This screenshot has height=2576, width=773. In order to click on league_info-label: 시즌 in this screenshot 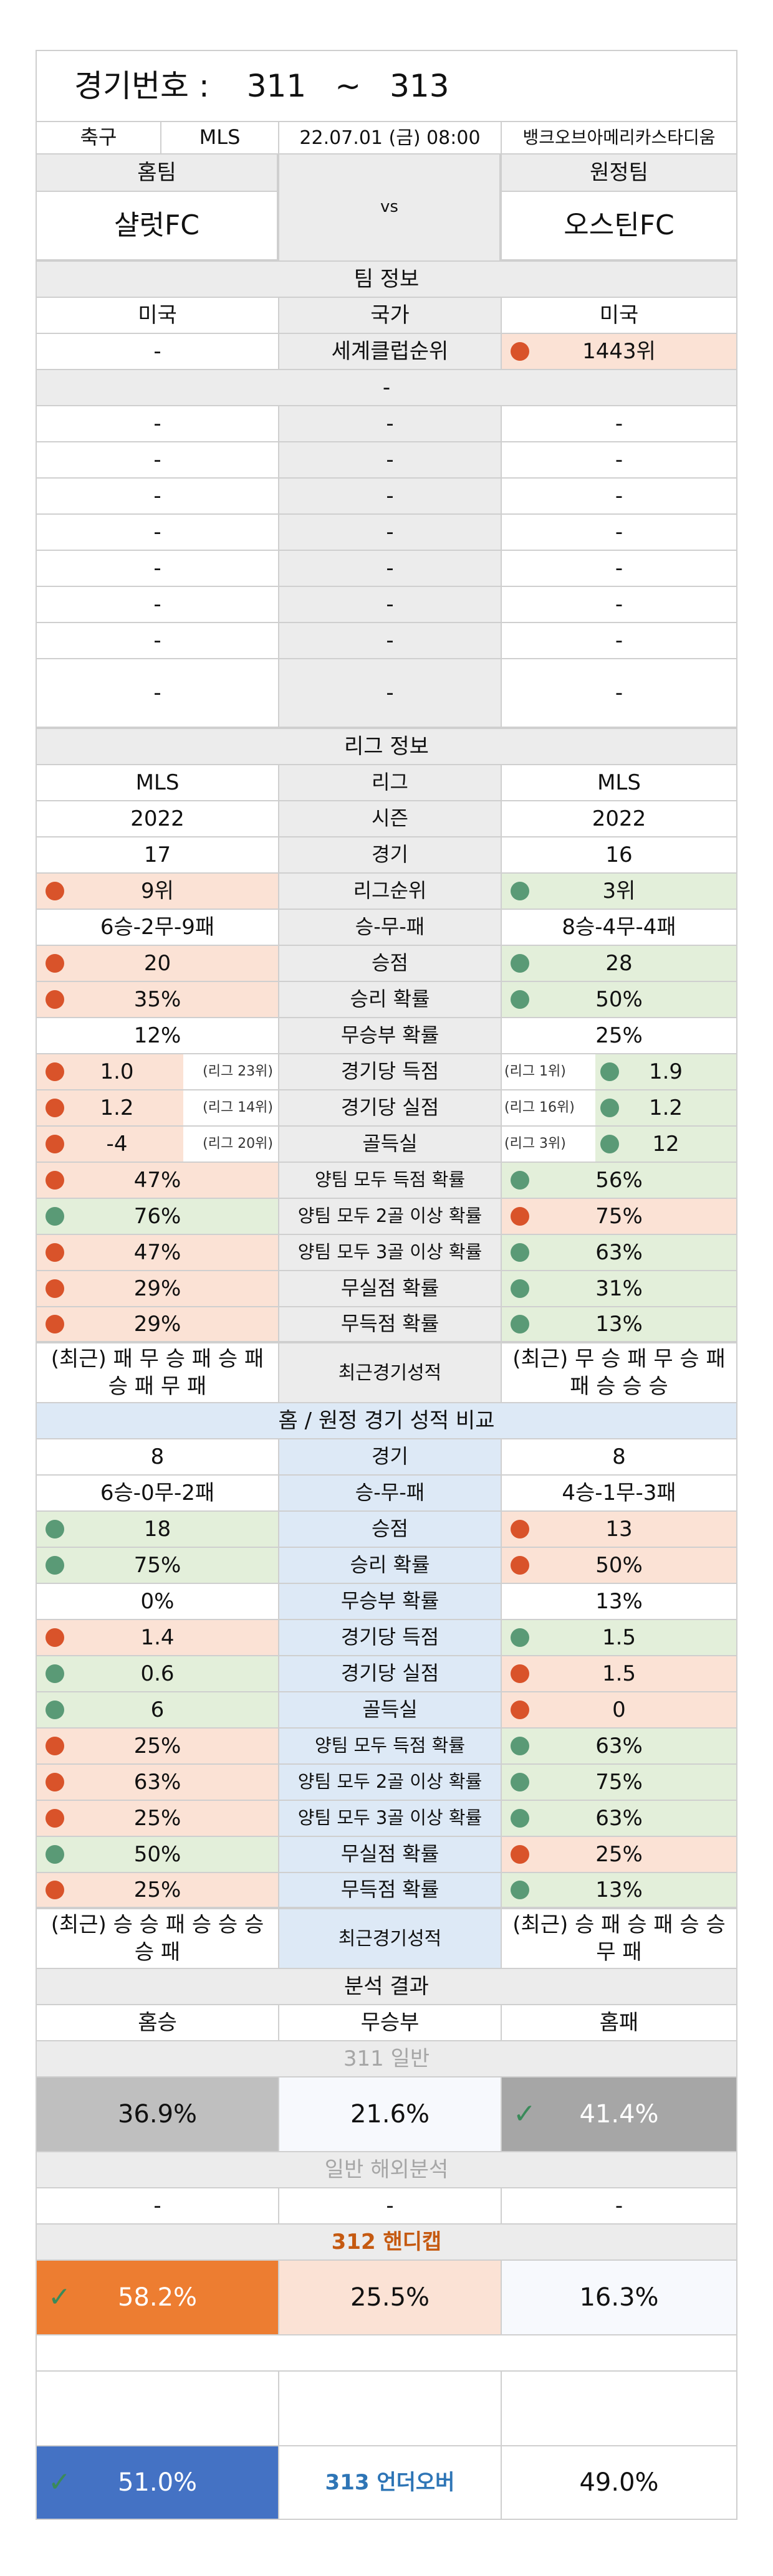, I will do `click(390, 819)`.